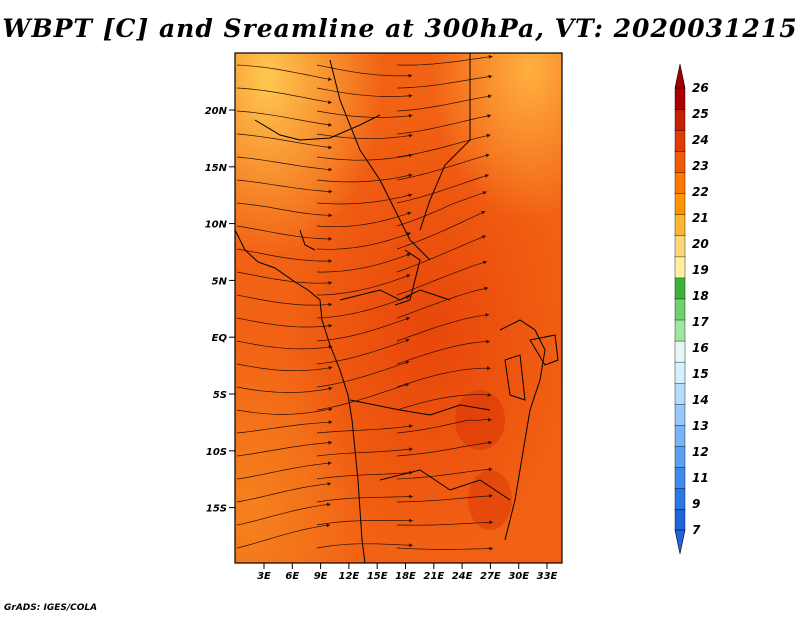  Describe the element at coordinates (700, 166) in the screenshot. I see `colorbar-label: 23` at that location.